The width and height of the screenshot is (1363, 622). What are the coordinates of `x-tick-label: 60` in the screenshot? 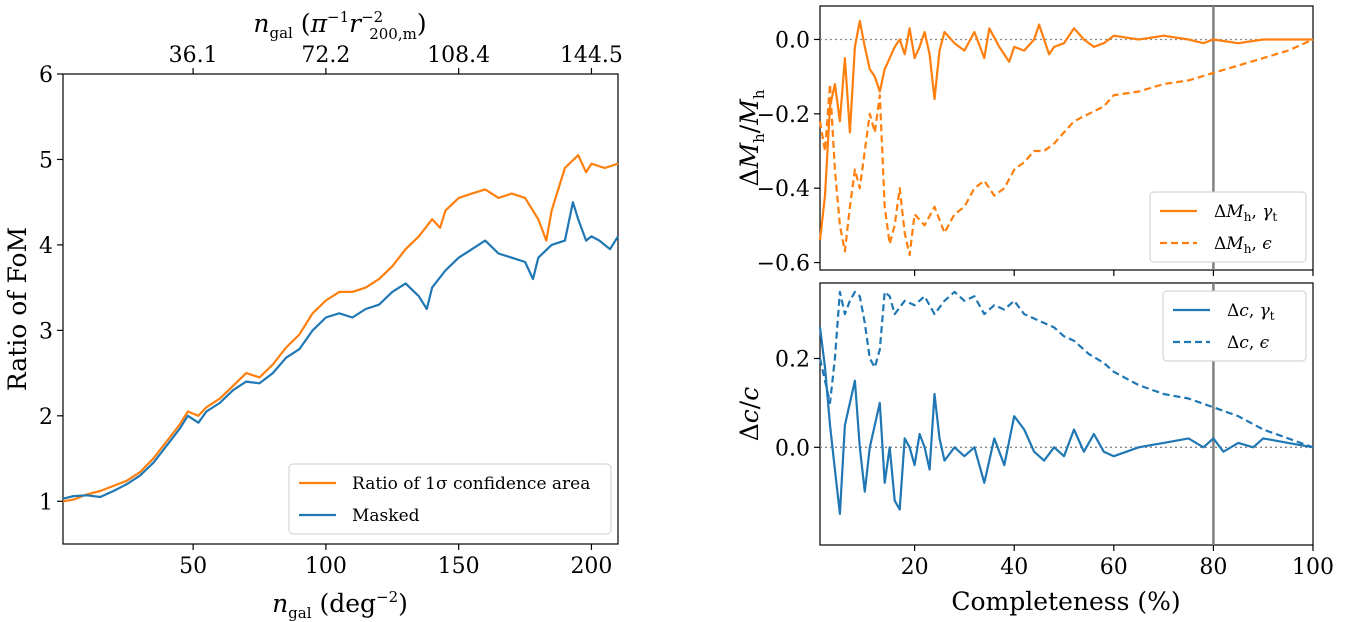 It's located at (1114, 567).